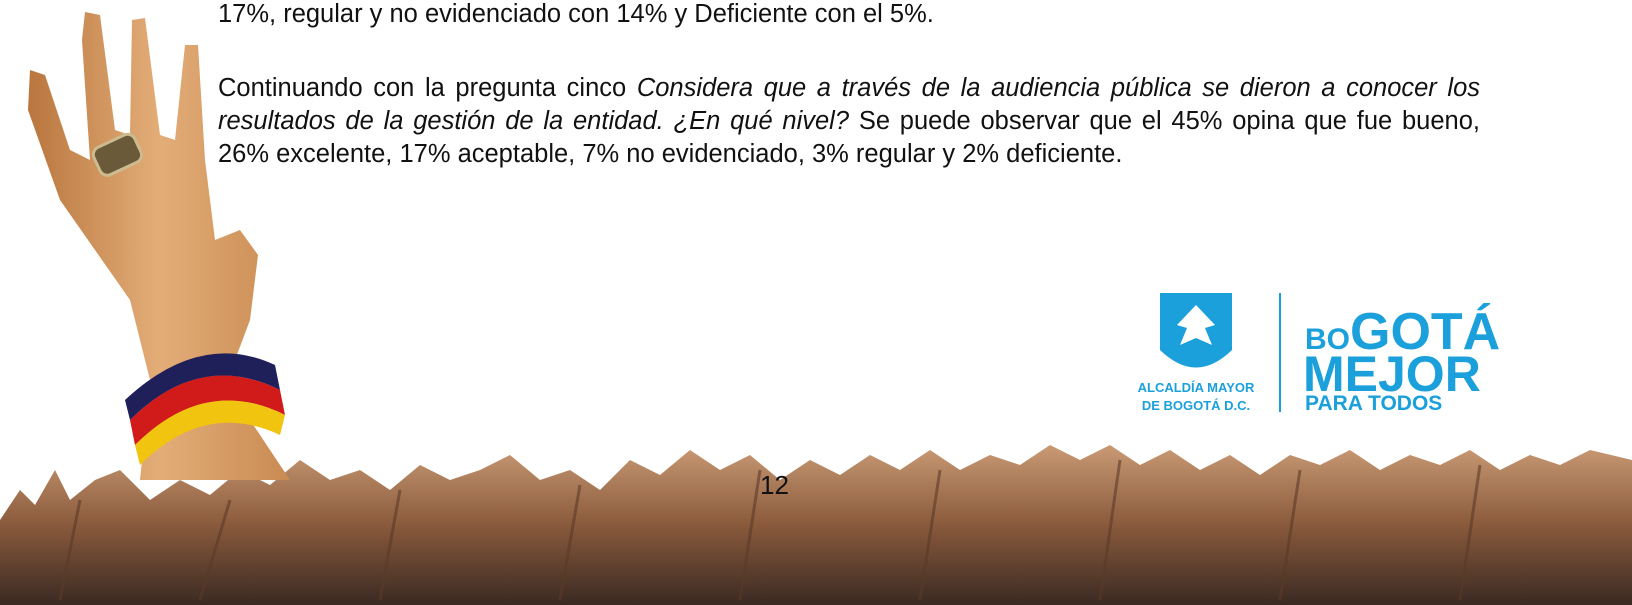  What do you see at coordinates (427, 88) in the screenshot?
I see `text: Continuando con la pregunta cinco` at bounding box center [427, 88].